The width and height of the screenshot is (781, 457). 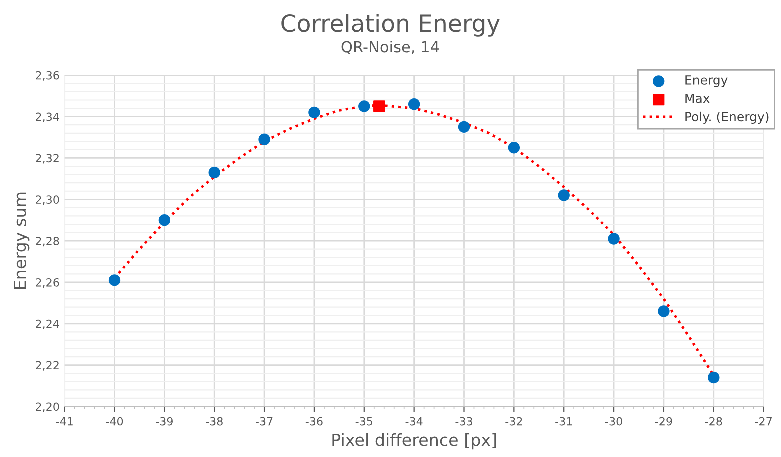 What do you see at coordinates (64, 421) in the screenshot?
I see `x-tick-label: -41` at bounding box center [64, 421].